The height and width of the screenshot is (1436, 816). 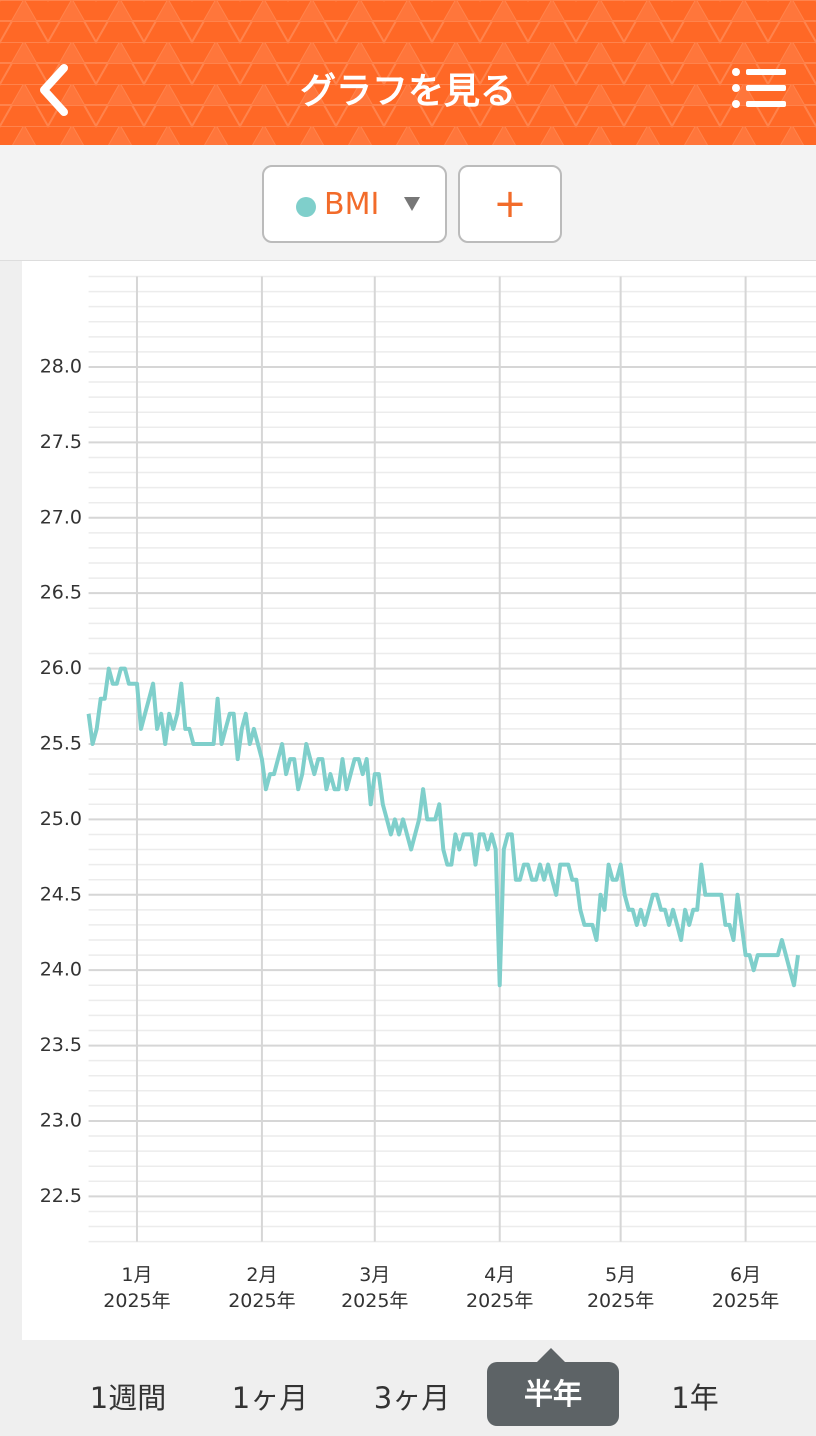 I want to click on back-button, so click(x=54, y=90).